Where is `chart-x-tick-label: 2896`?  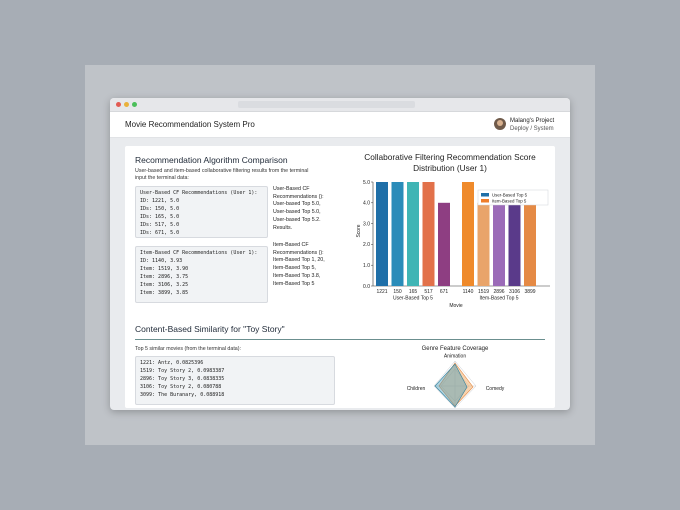
chart-x-tick-label: 2896 is located at coordinates (498, 292).